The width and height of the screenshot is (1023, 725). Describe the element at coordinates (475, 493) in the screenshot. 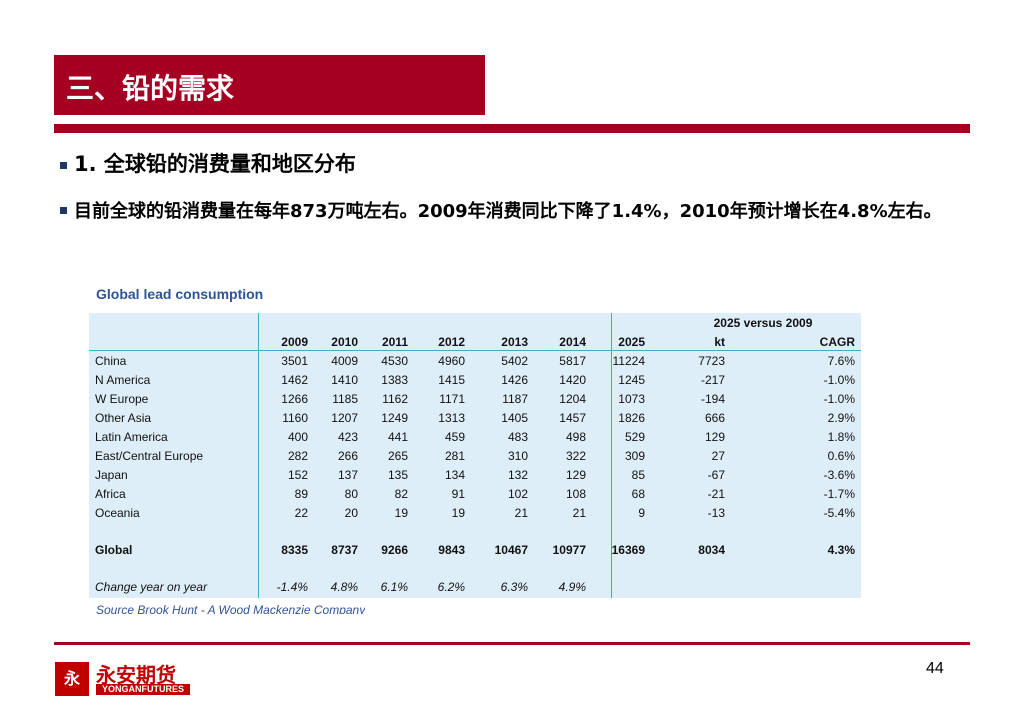

I see `table-row: Africa 89 80 82 91 102 108 68 -21 -1.7%` at that location.